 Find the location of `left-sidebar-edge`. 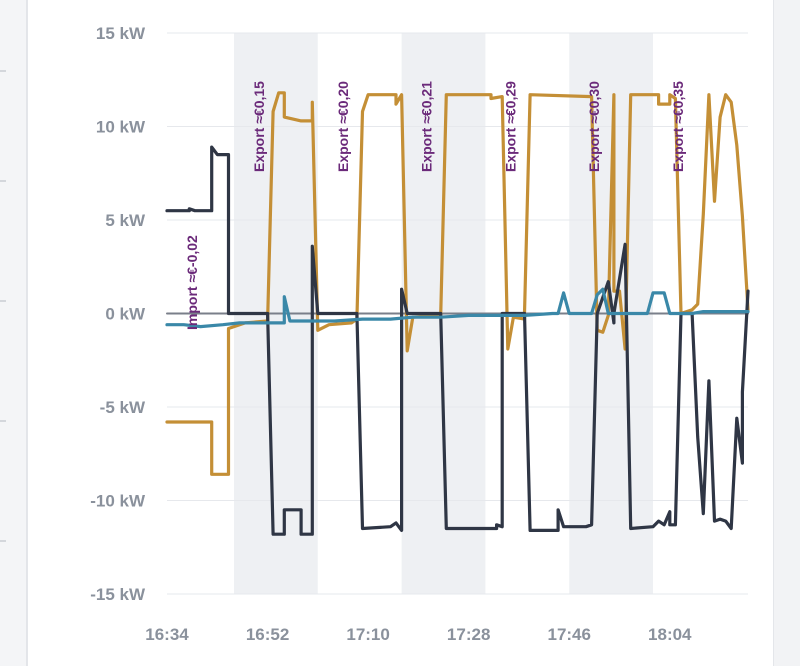

left-sidebar-edge is located at coordinates (13, 333).